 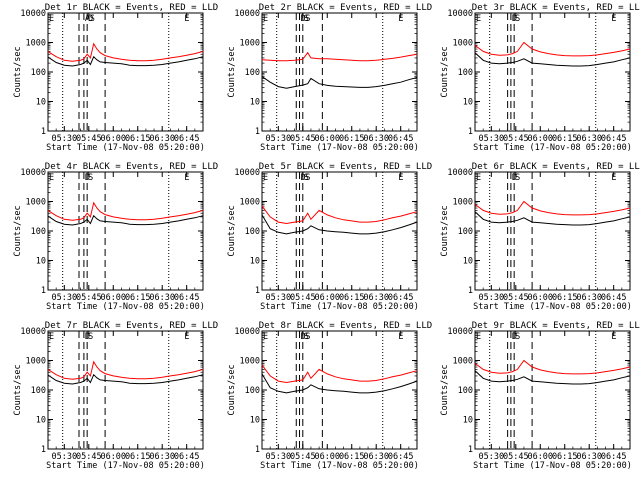 I want to click on panel-title: Det 1r BLACK = Events, RED = LLD, so click(x=131, y=8).